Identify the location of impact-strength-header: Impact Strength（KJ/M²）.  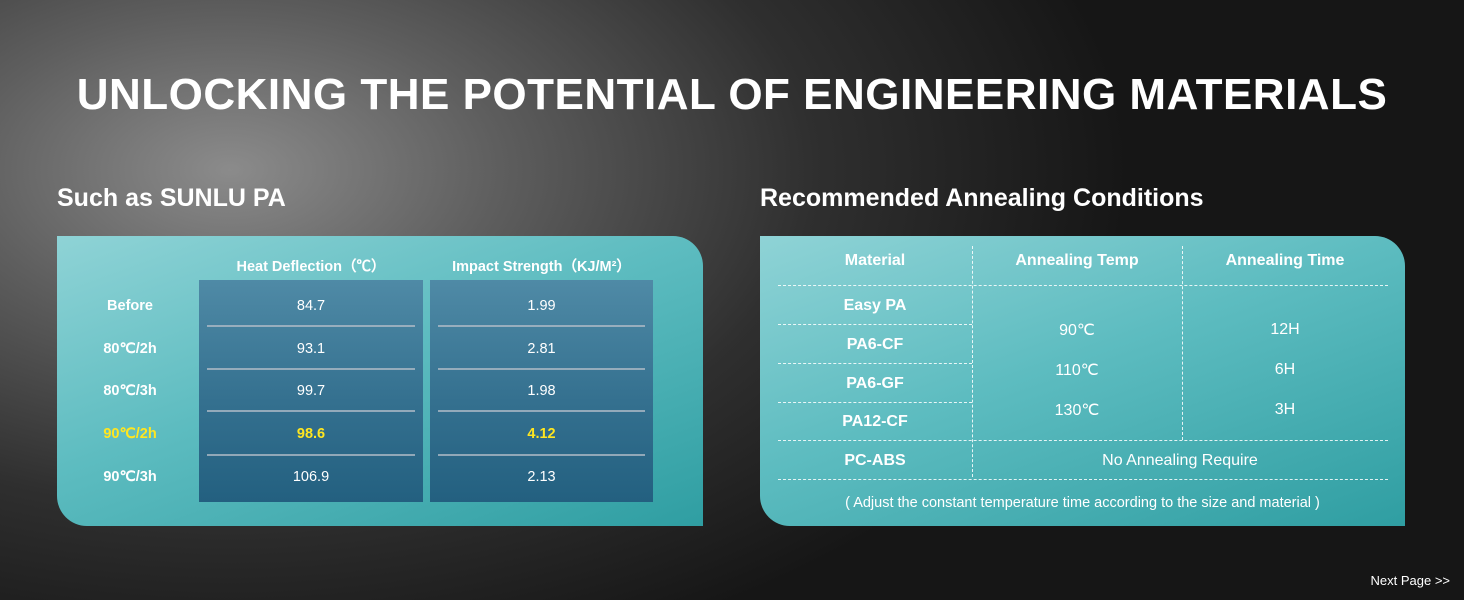
(541, 267).